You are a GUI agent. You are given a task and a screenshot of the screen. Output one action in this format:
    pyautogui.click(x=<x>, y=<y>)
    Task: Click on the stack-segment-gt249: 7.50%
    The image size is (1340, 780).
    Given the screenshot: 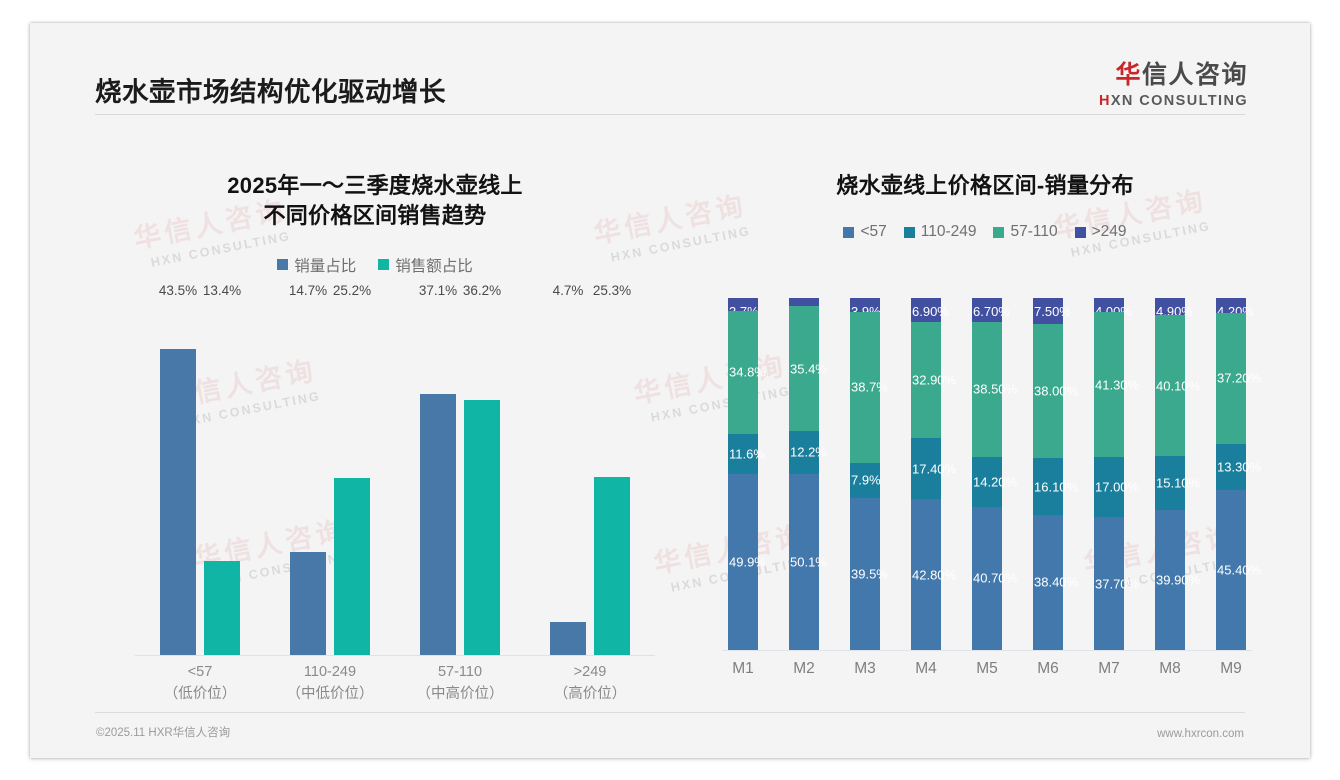 What is the action you would take?
    pyautogui.click(x=1052, y=311)
    